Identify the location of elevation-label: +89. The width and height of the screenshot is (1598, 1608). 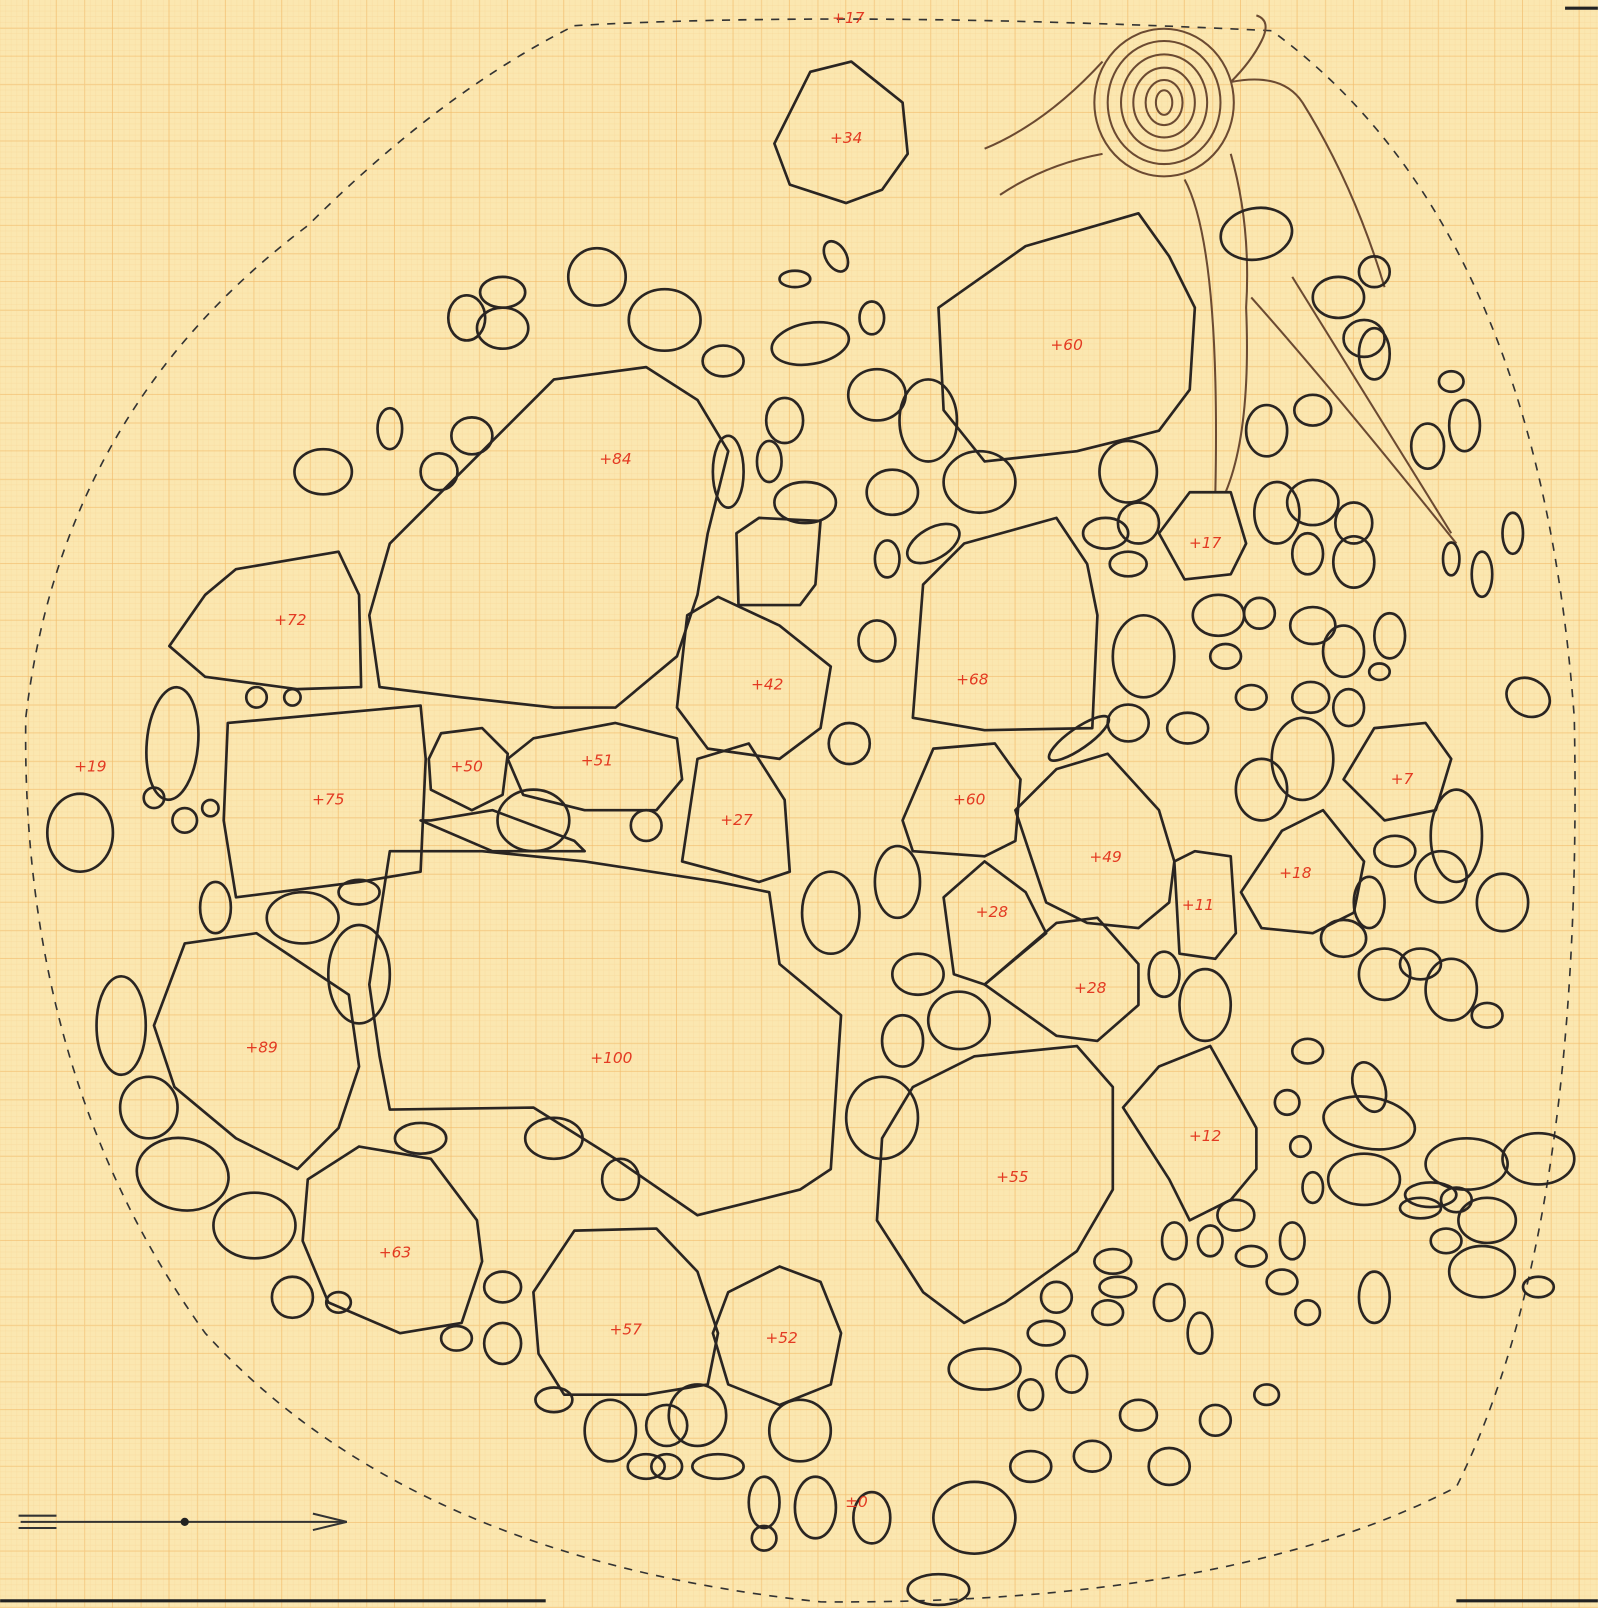
(261, 1048).